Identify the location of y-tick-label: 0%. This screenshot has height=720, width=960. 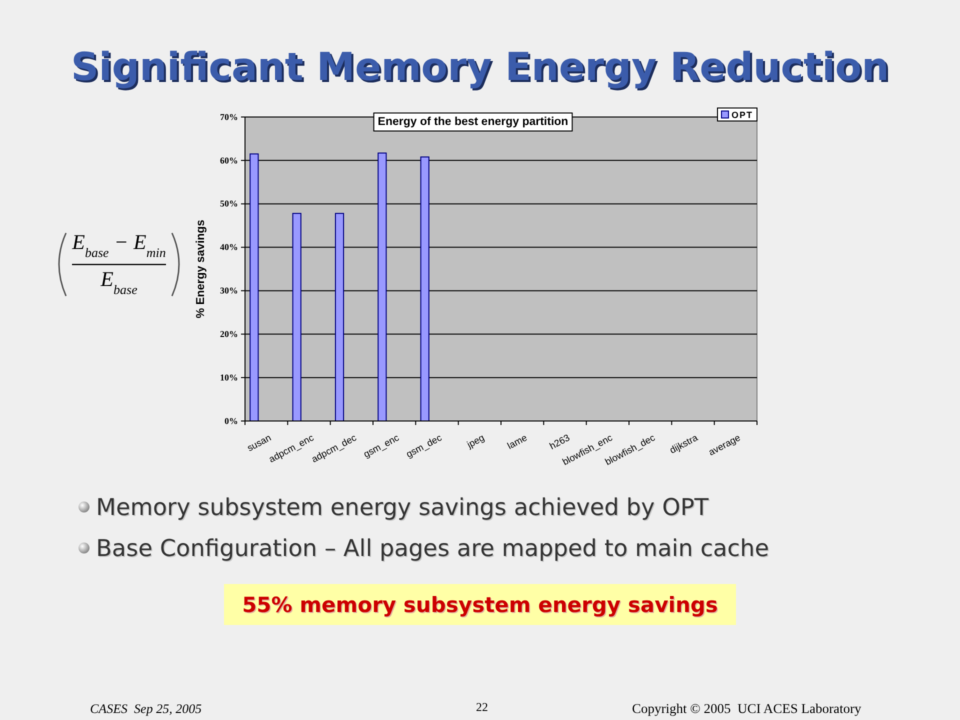
(231, 421).